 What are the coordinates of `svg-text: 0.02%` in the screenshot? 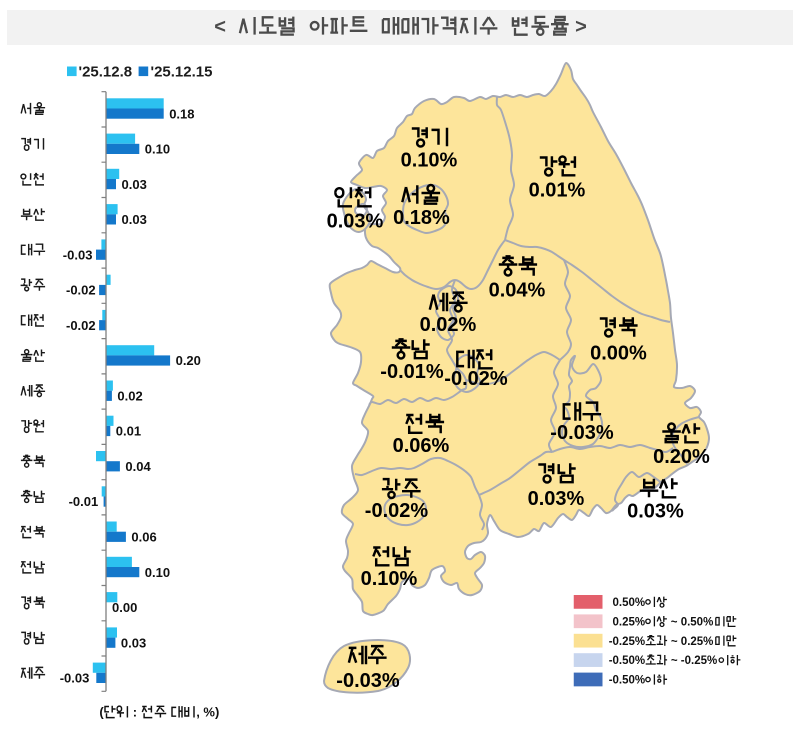 It's located at (448, 325).